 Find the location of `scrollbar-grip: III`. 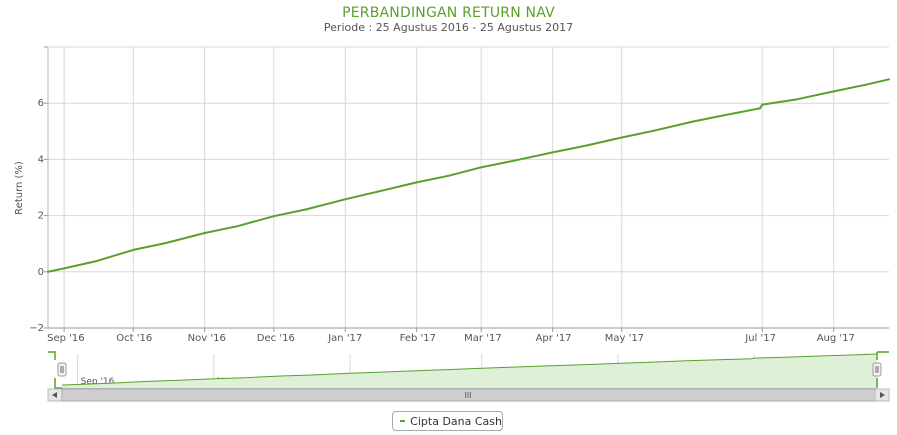

scrollbar-grip: III is located at coordinates (467, 395).